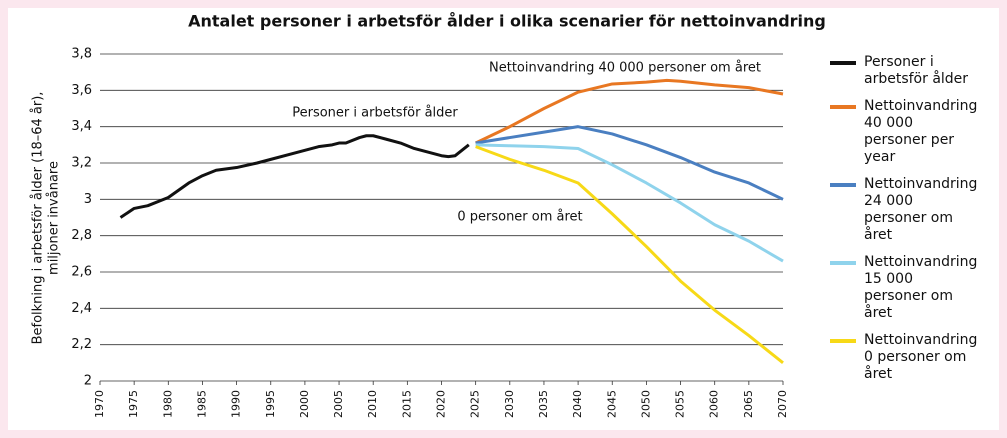 The height and width of the screenshot is (438, 1007). Describe the element at coordinates (81, 163) in the screenshot. I see `y-tick-label: 3,2` at that location.